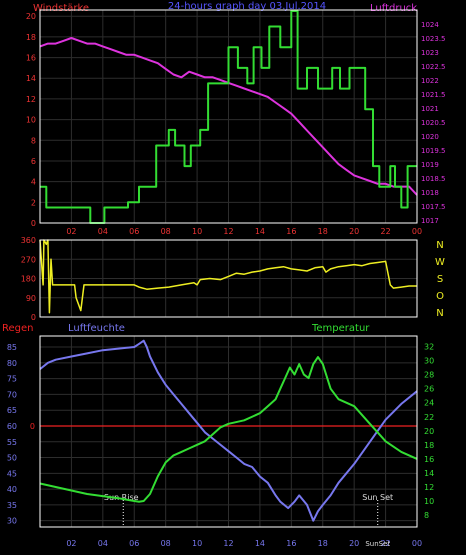  What do you see at coordinates (12, 458) in the screenshot?
I see `humidity-tick-label: 50` at bounding box center [12, 458].